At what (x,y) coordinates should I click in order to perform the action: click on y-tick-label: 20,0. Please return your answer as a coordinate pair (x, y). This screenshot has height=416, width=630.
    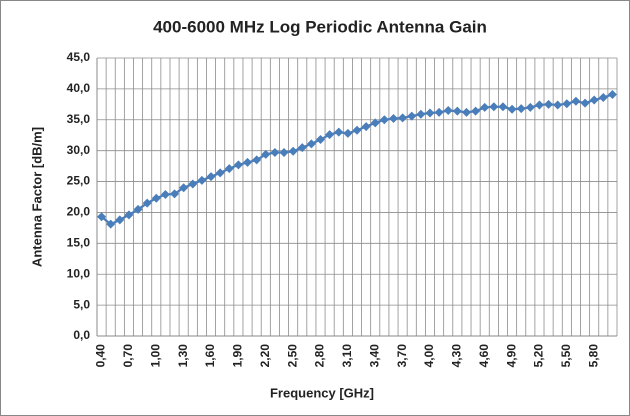
    Looking at the image, I should click on (79, 212).